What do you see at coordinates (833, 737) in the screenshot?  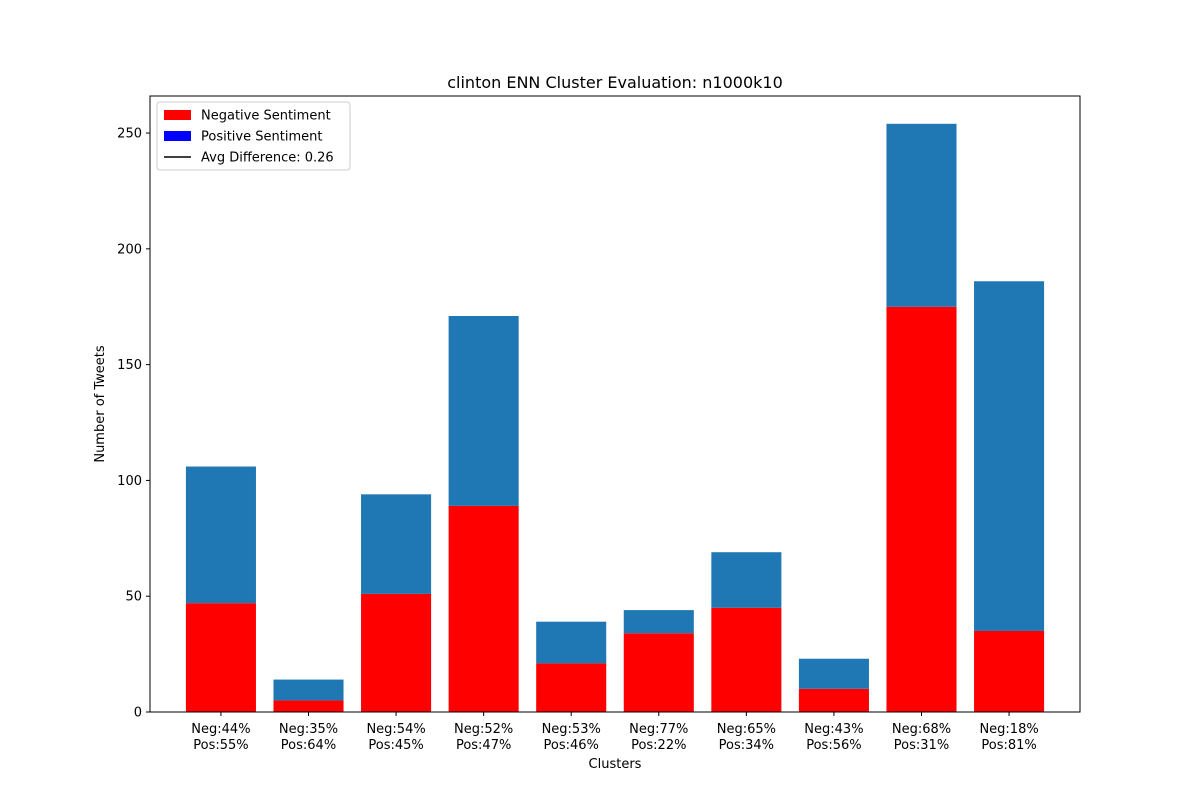 I see `x-tick-label: Neg:43% Pos:56%` at bounding box center [833, 737].